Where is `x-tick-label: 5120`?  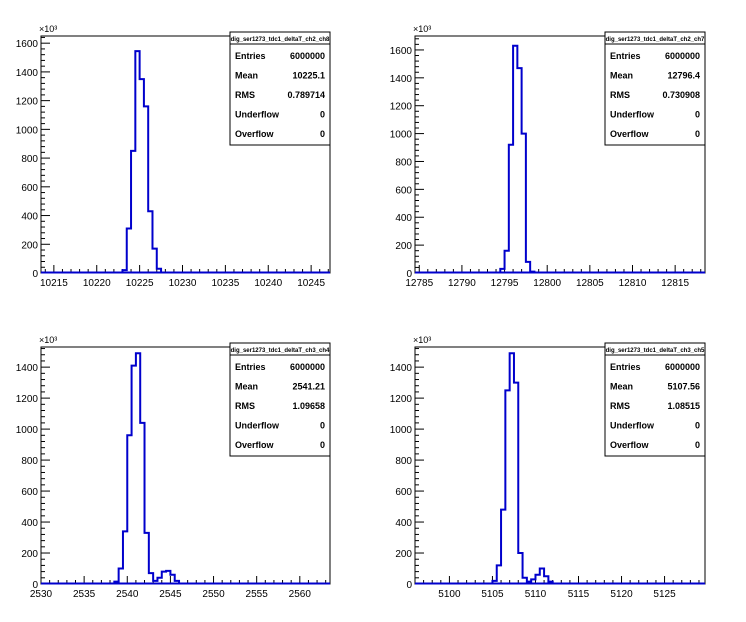
x-tick-label: 5120 is located at coordinates (621, 594).